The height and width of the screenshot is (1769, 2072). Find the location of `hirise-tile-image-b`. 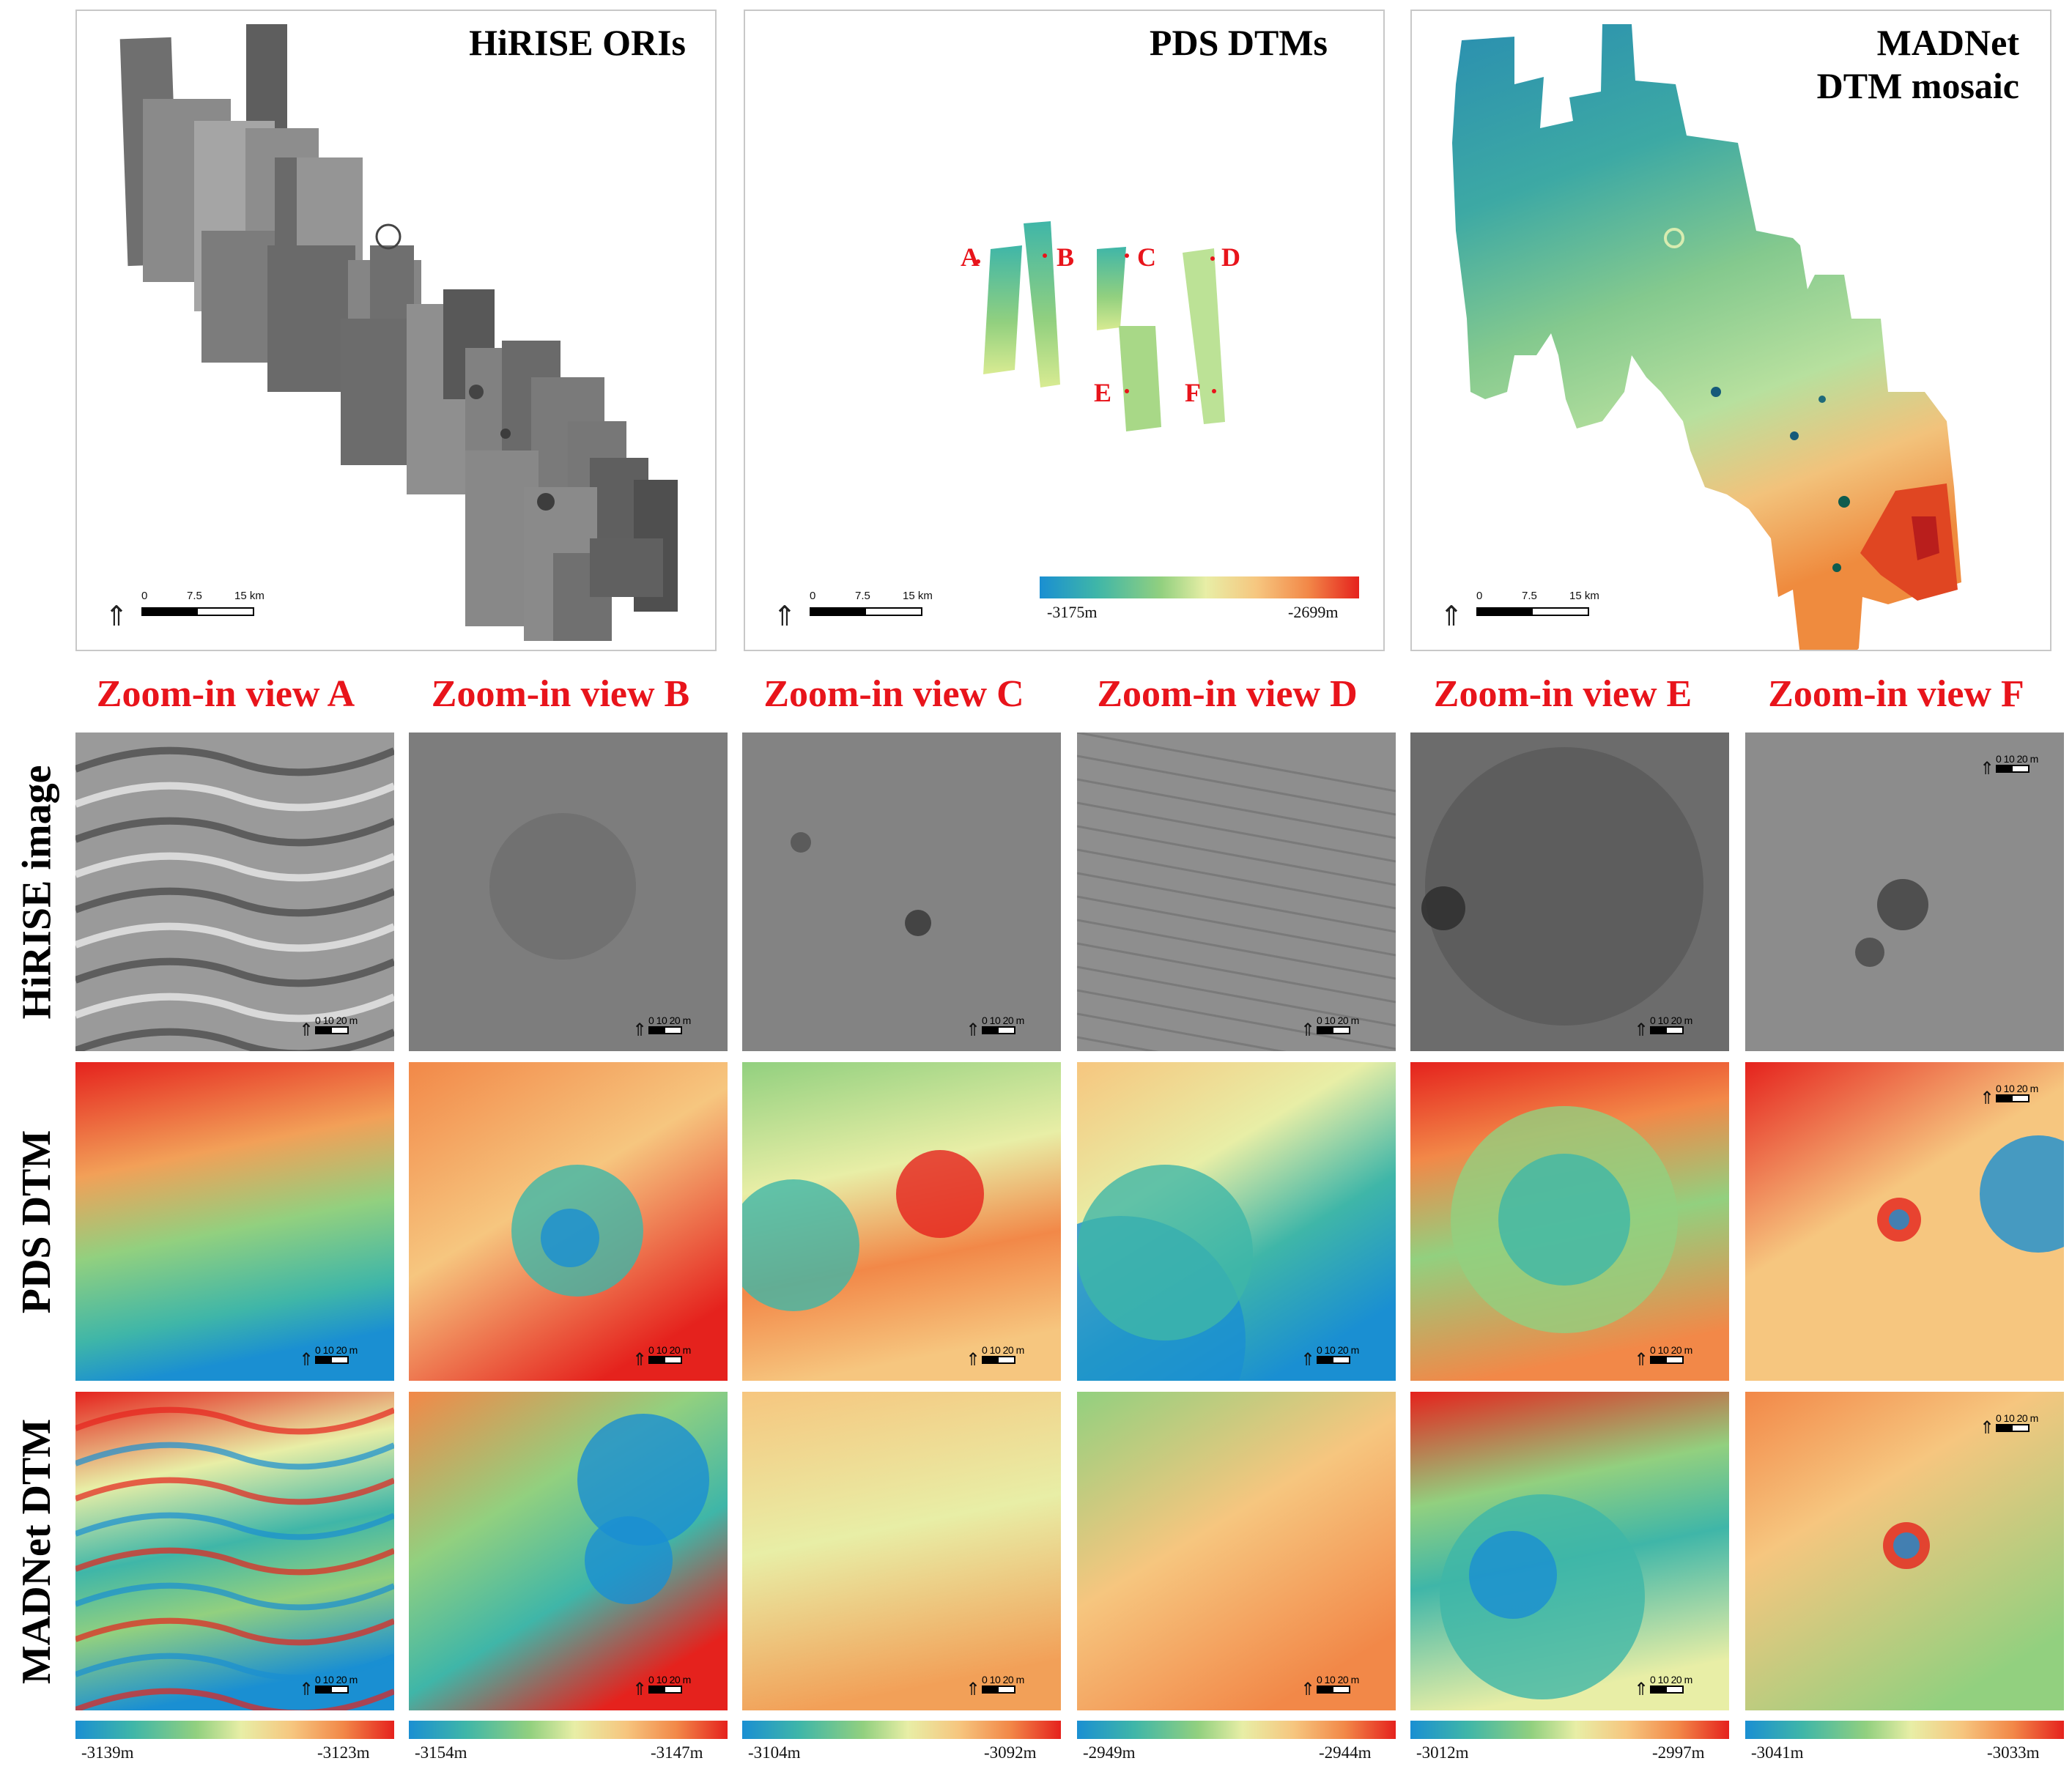

hirise-tile-image-b is located at coordinates (568, 892).